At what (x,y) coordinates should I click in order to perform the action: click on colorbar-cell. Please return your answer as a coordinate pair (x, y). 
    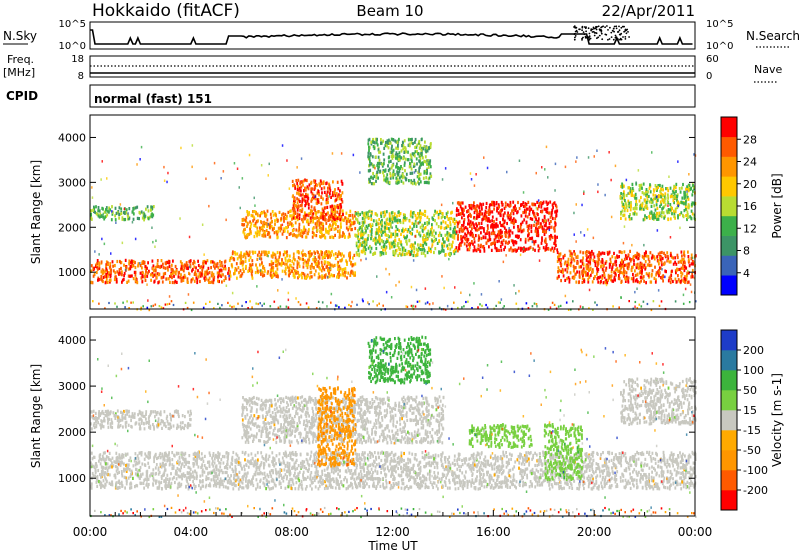
    Looking at the image, I should click on (729, 285).